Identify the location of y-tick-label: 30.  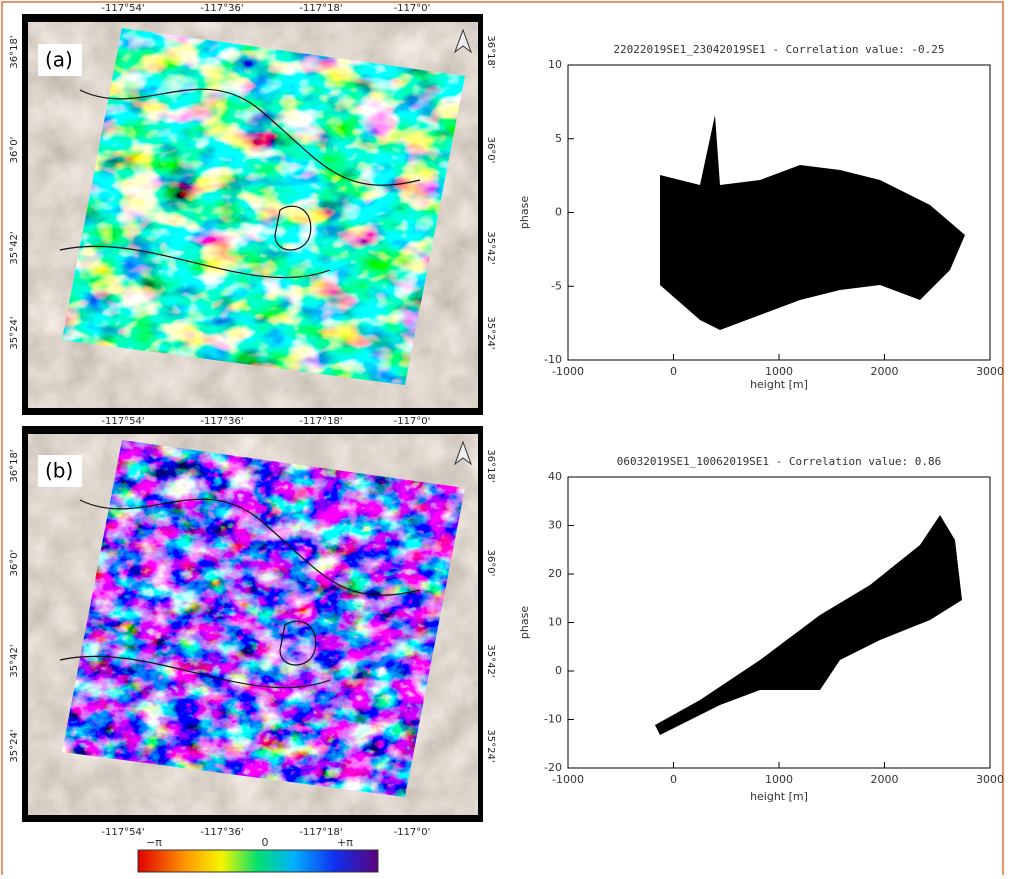
(555, 525).